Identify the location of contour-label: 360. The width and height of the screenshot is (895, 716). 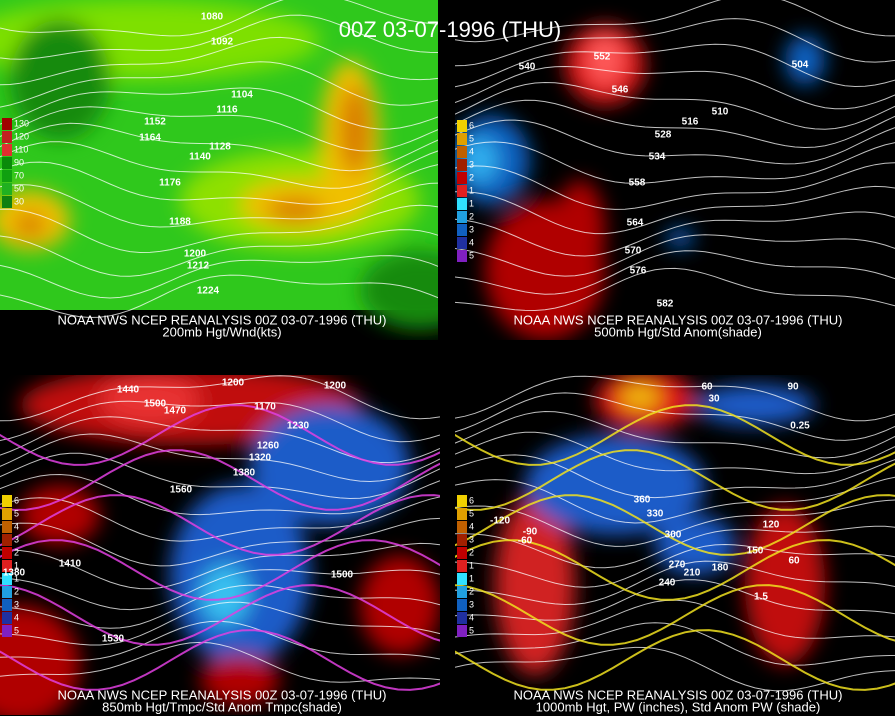
(642, 500).